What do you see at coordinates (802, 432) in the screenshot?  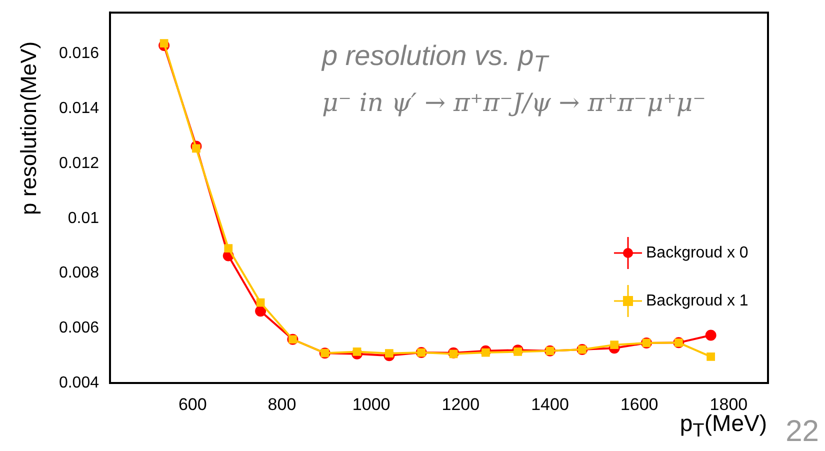 I see `text: 22` at bounding box center [802, 432].